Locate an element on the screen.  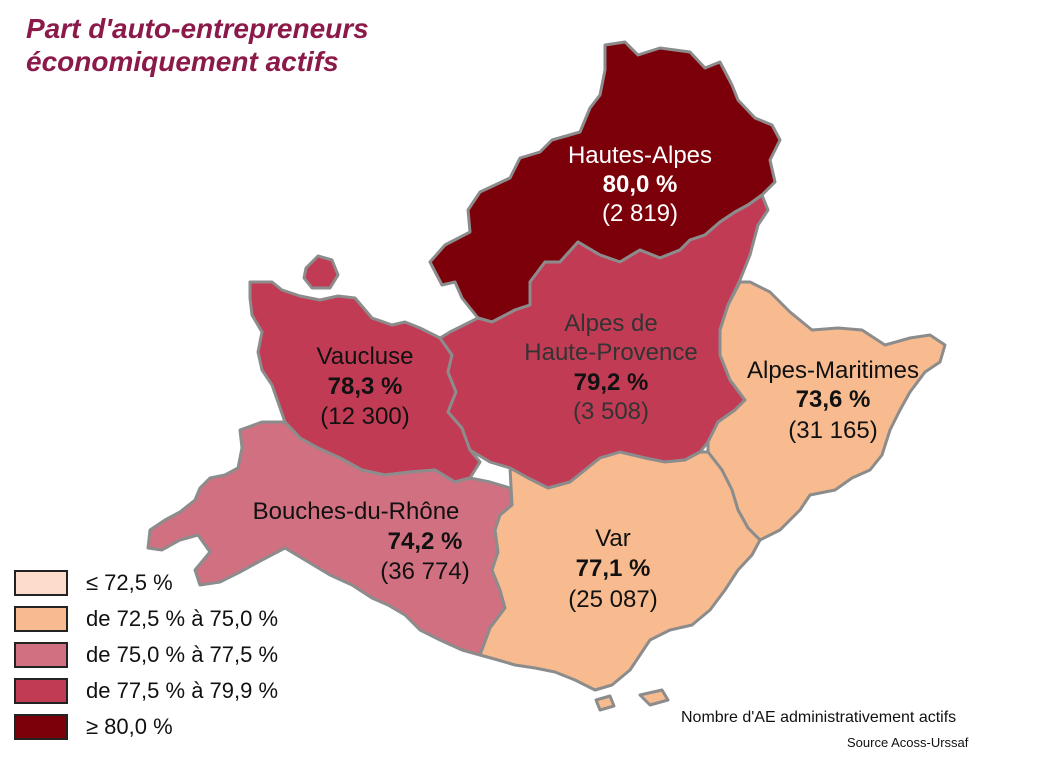
legend-label: de 75,0 % à 77,5 % is located at coordinates (182, 654).